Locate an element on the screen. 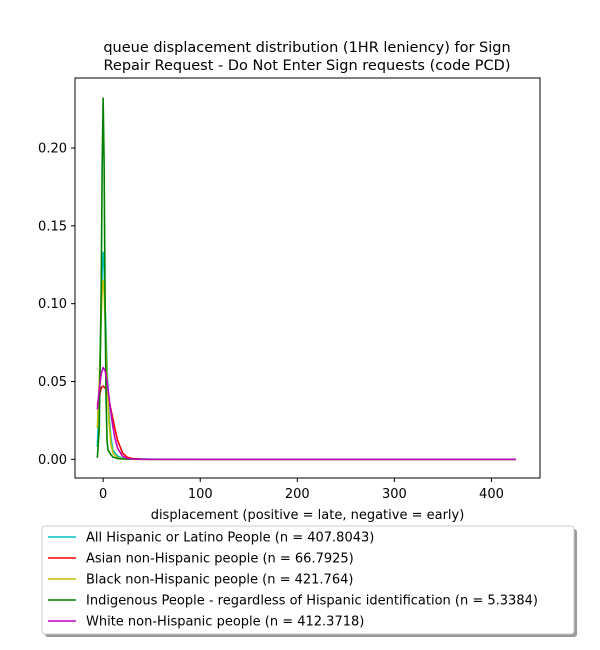  y-tick-label: 0.00 is located at coordinates (52, 460).